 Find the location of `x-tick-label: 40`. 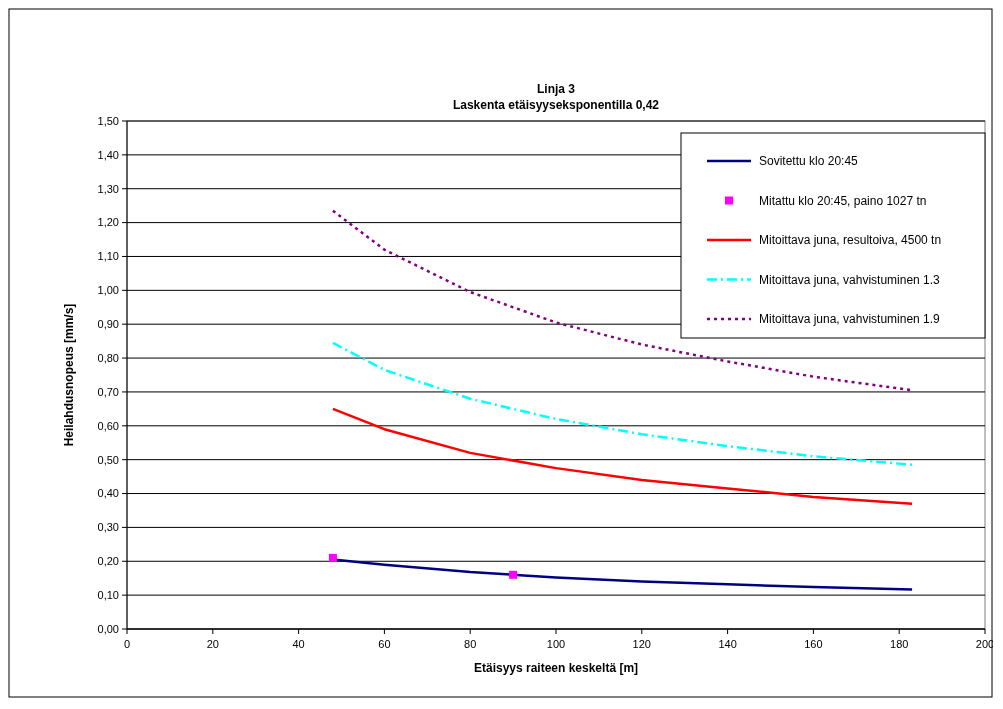

x-tick-label: 40 is located at coordinates (298, 644).